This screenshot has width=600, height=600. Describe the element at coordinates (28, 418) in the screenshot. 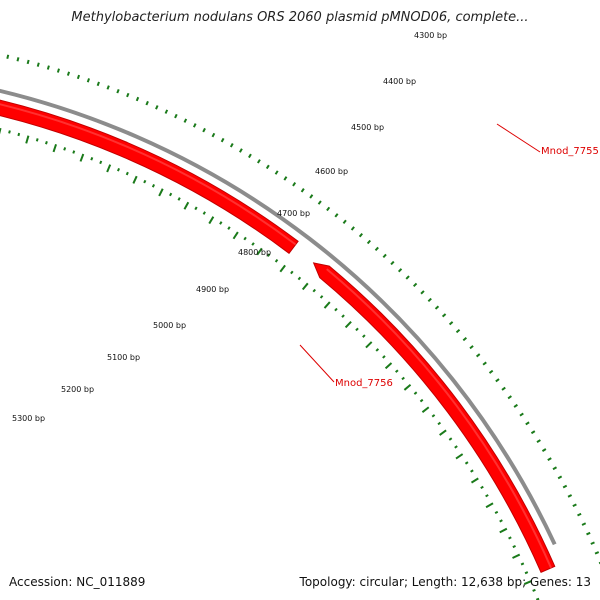

I see `ruler-label: 5300 bp` at that location.